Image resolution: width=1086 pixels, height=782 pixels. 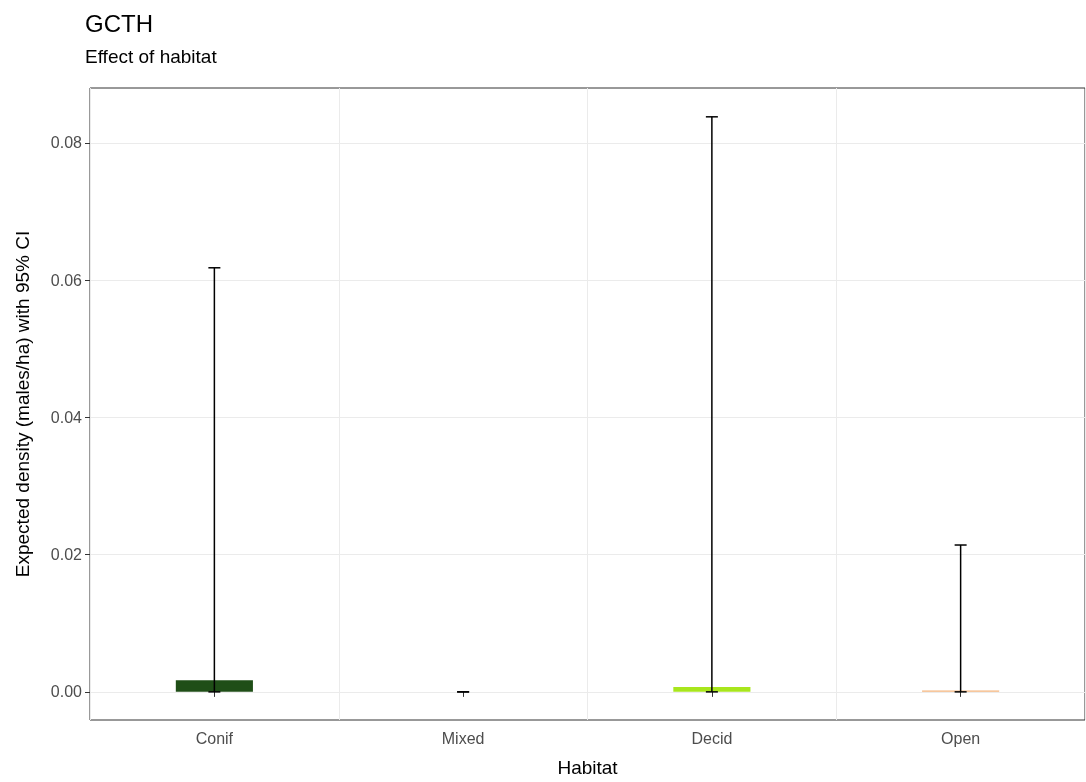 I want to click on y-tick-label: 0.08, so click(x=66, y=143).